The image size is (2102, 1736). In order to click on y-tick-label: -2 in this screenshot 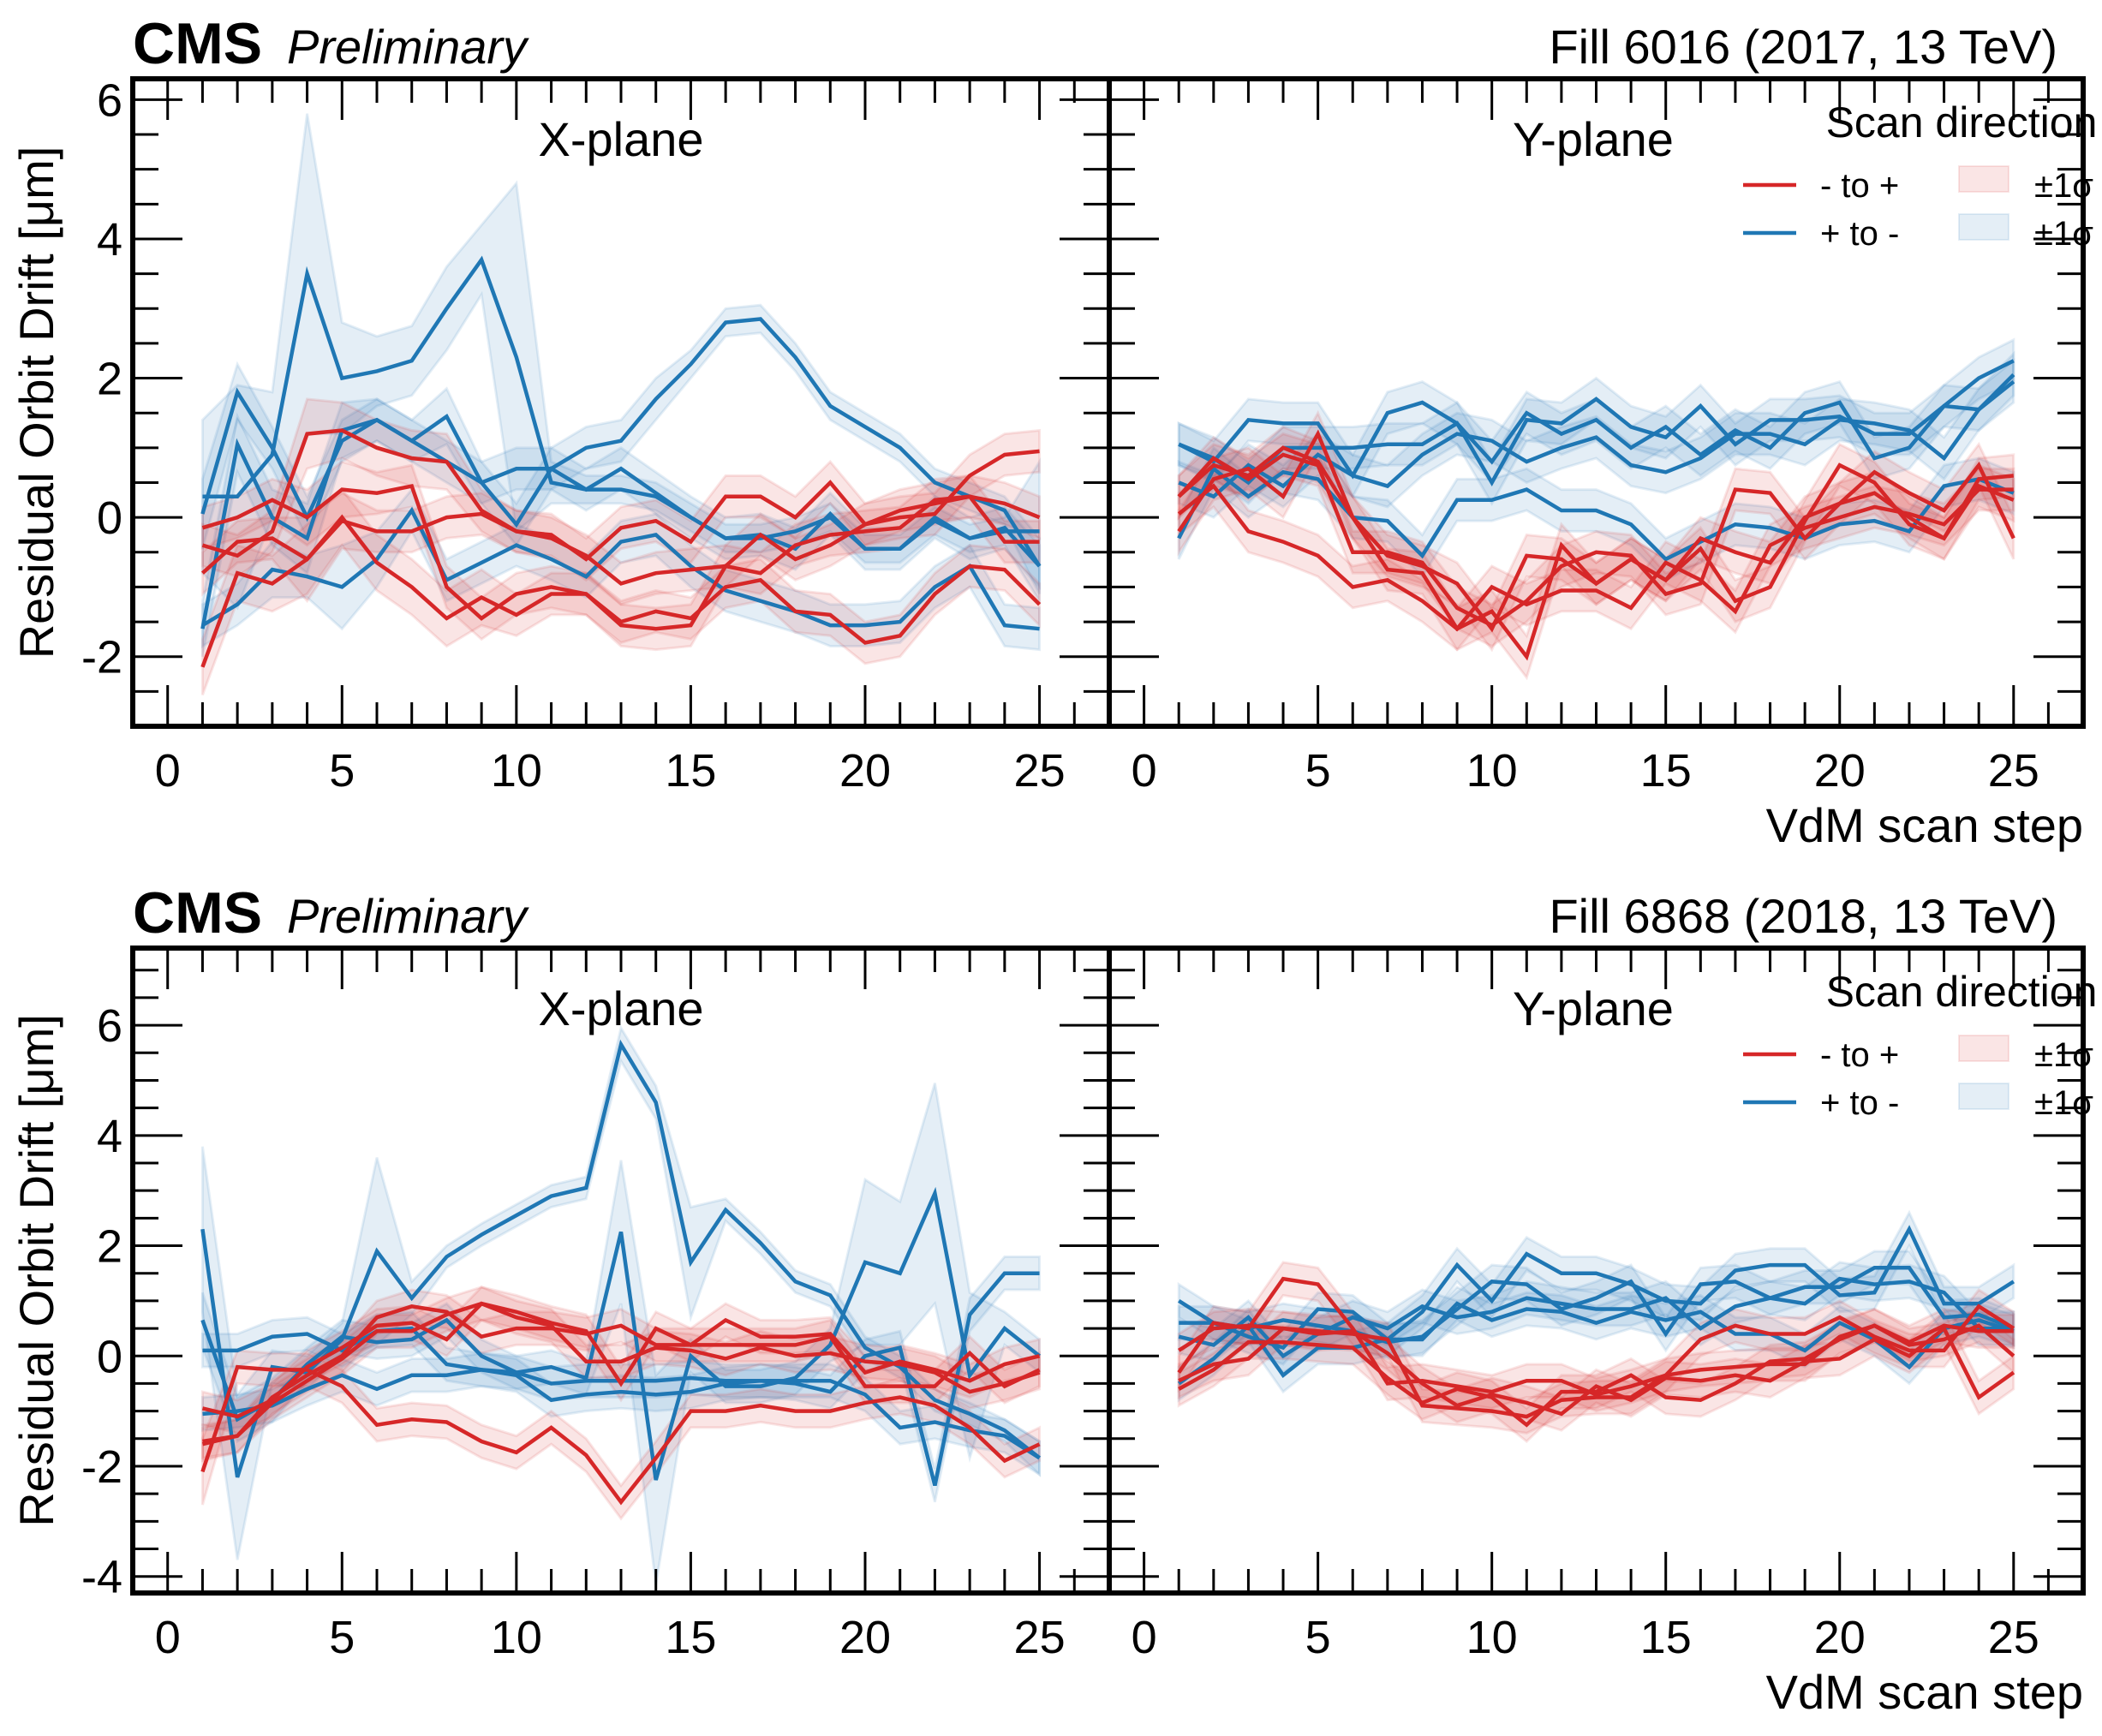, I will do `click(101, 657)`.